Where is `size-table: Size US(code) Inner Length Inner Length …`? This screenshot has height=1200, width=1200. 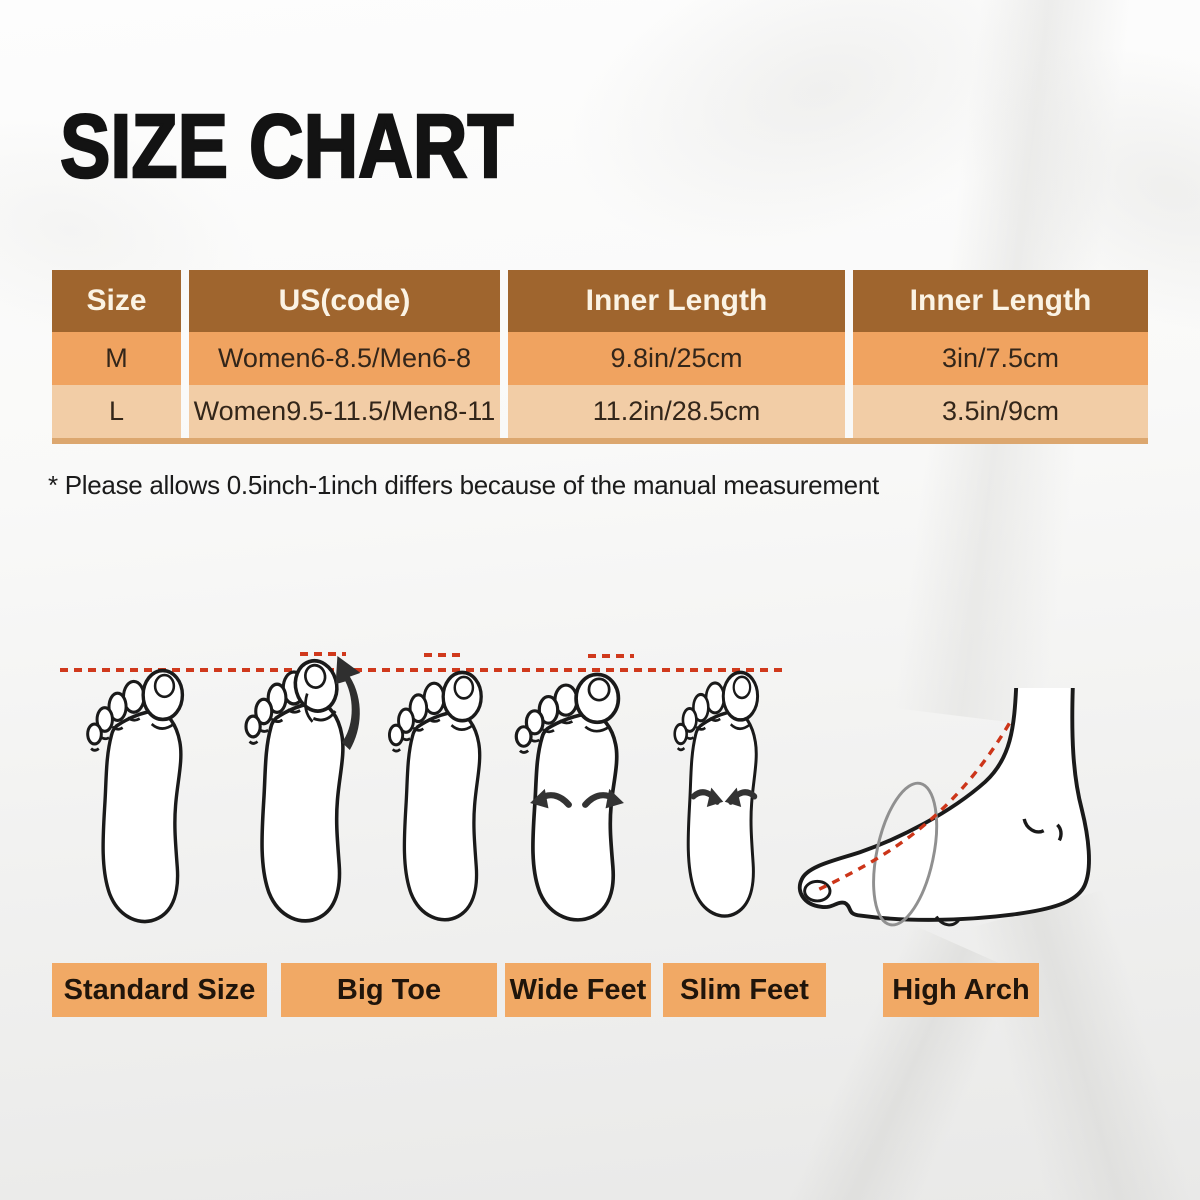 size-table: Size US(code) Inner Length Inner Length … is located at coordinates (600, 354).